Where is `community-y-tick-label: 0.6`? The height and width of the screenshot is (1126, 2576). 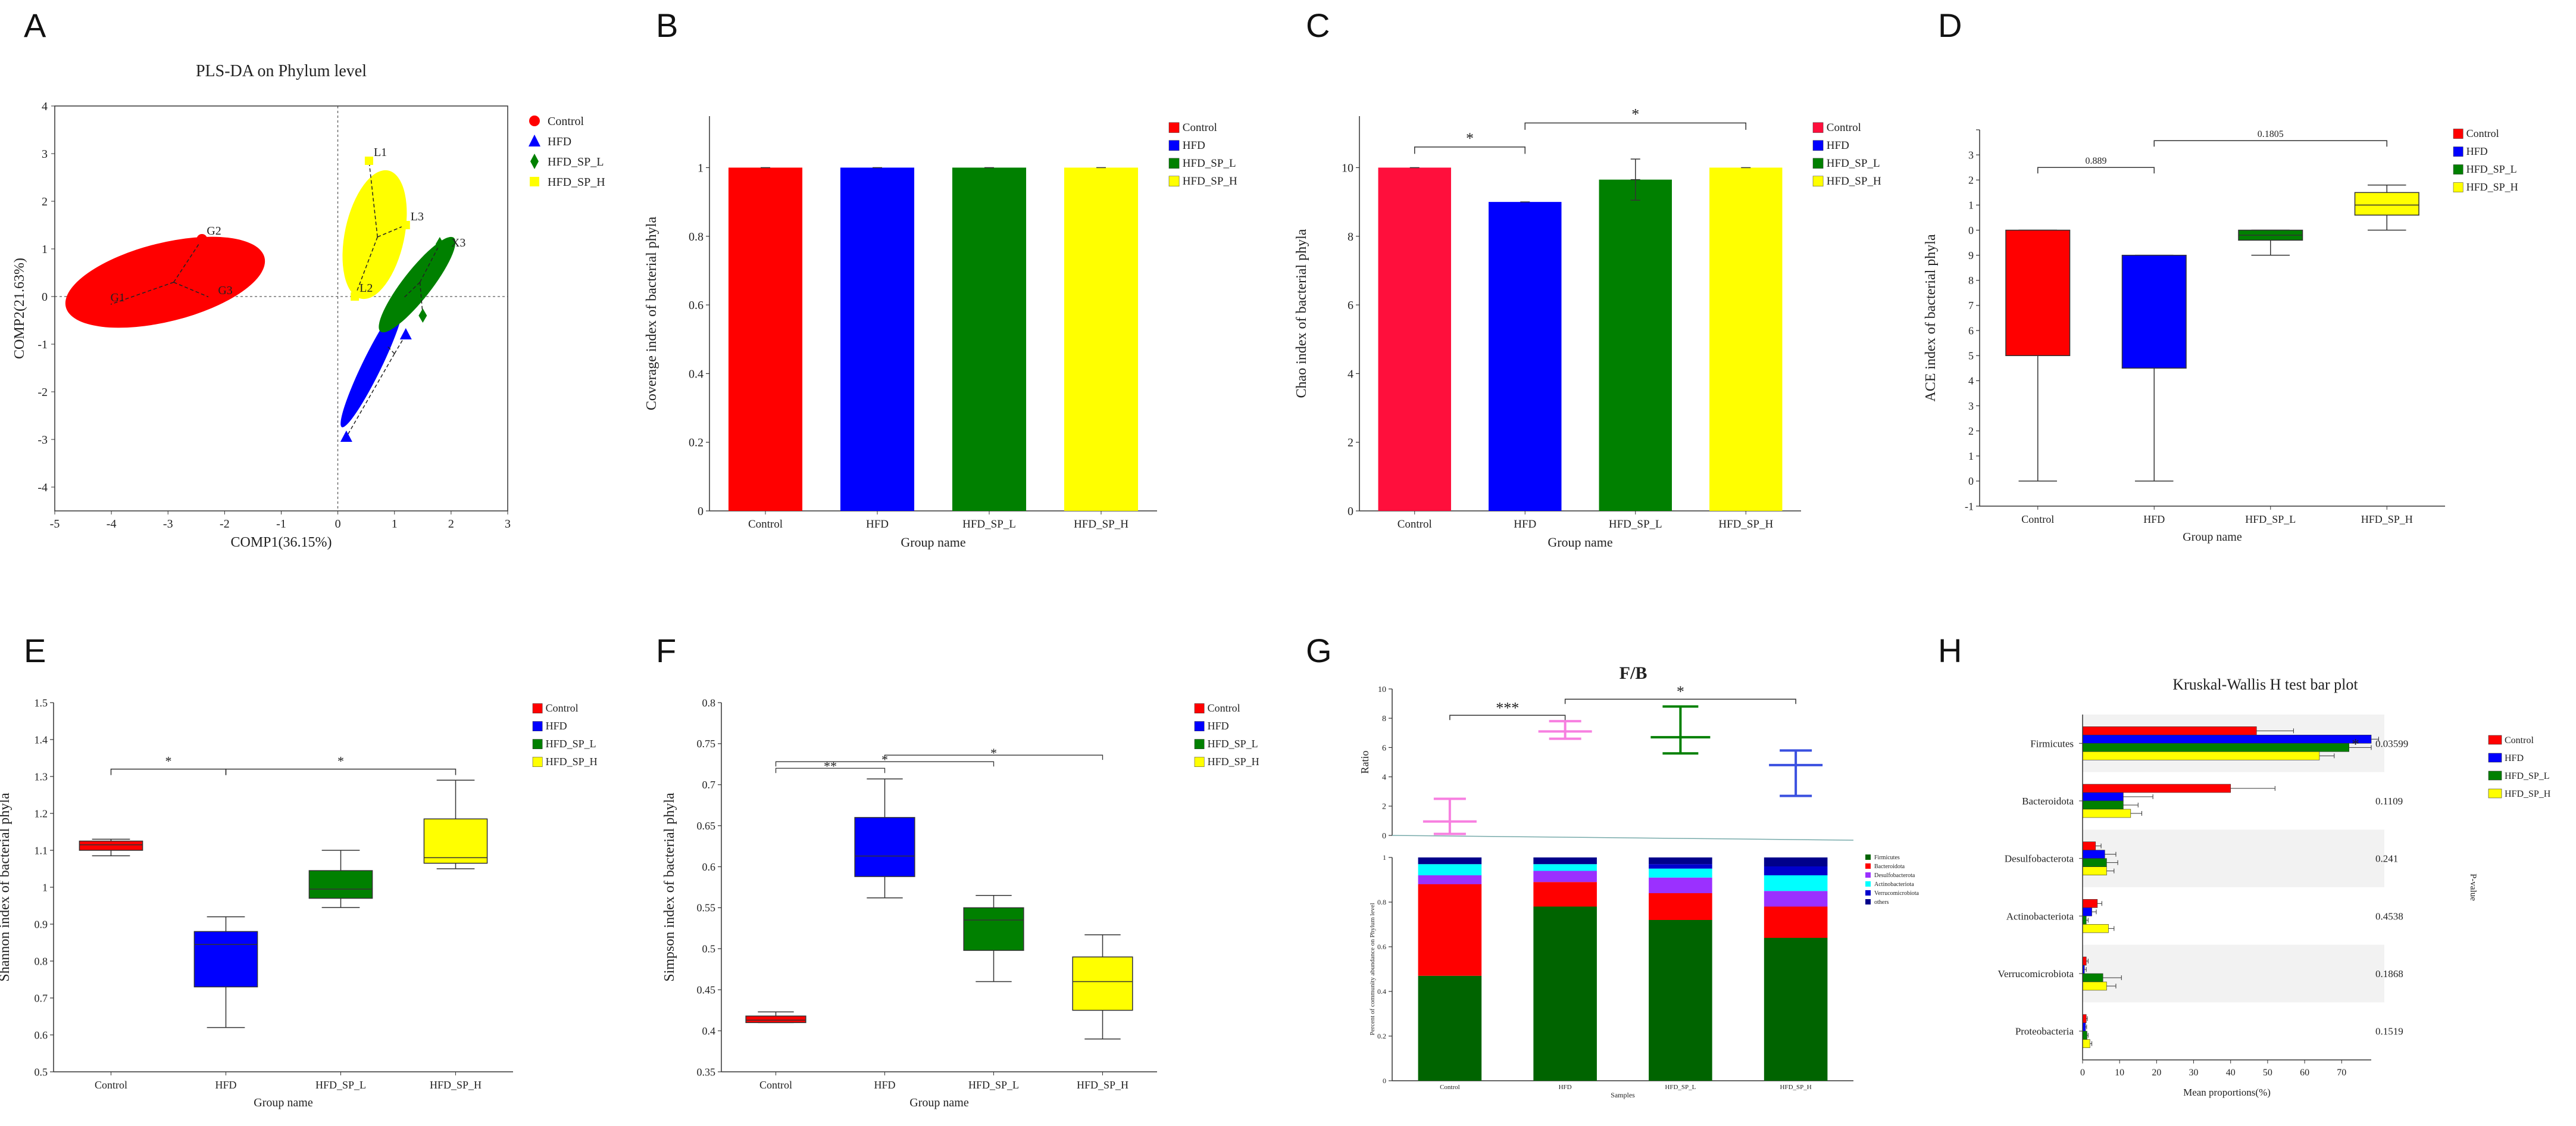 community-y-tick-label: 0.6 is located at coordinates (1381, 947).